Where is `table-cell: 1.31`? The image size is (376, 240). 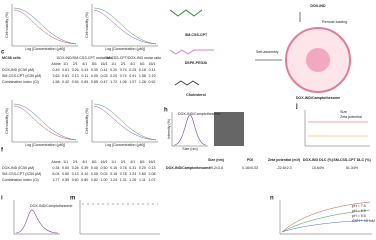
table-cell: 1.31 is located at coordinates (123, 180).